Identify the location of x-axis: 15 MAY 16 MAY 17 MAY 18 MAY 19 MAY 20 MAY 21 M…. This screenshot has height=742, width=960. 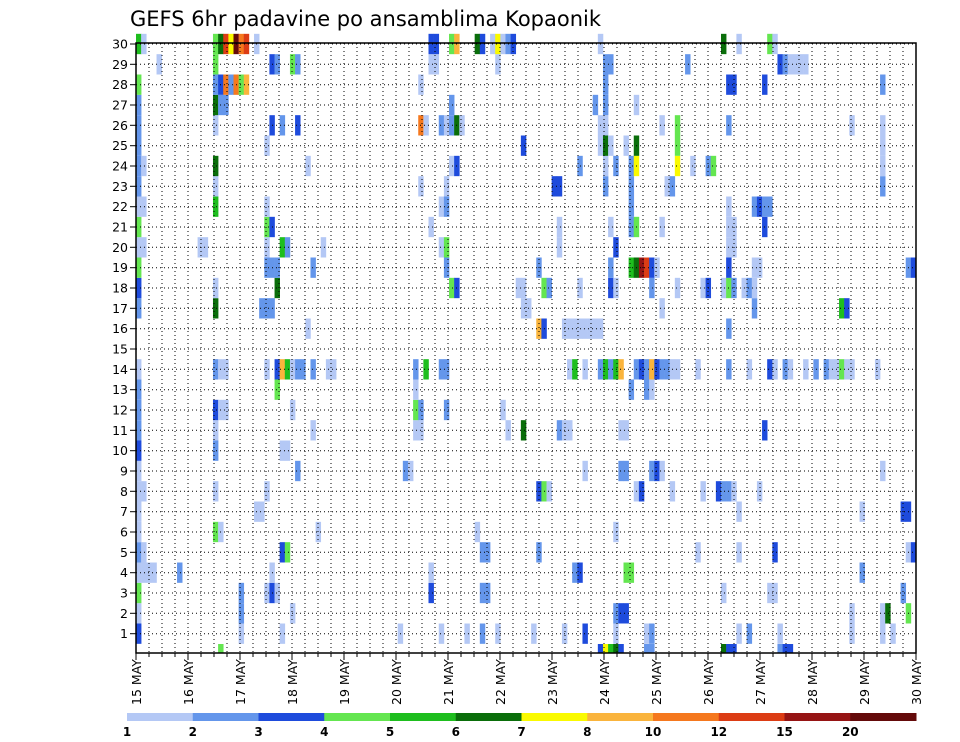
(526, 679).